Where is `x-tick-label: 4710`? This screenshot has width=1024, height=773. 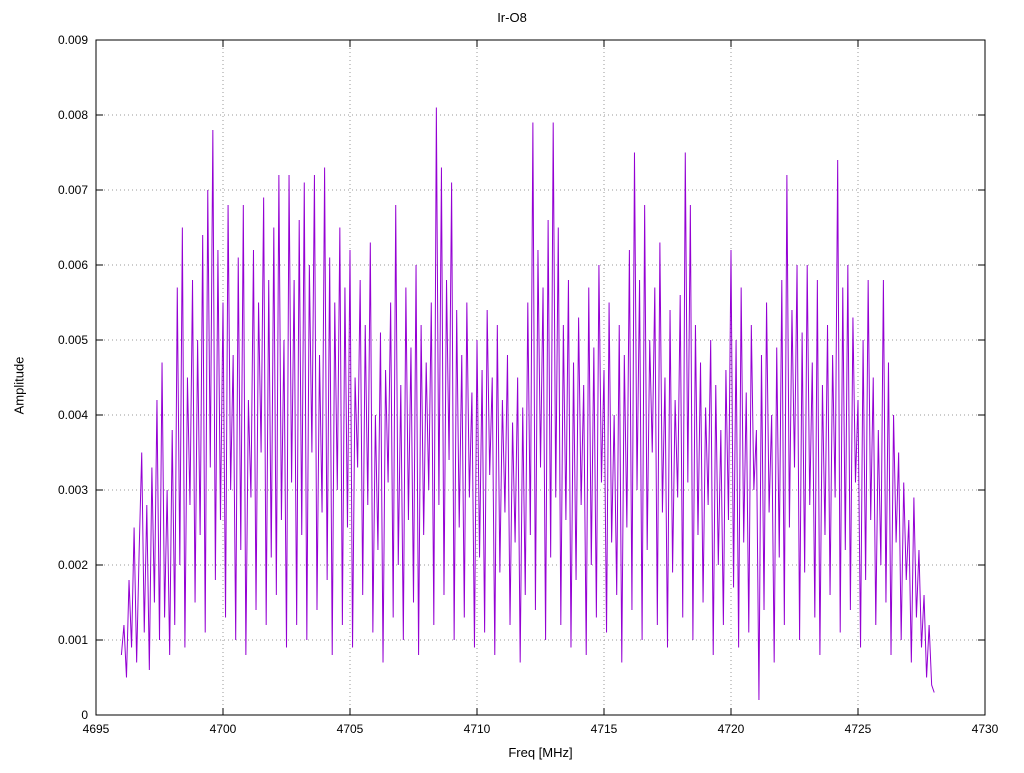 x-tick-label: 4710 is located at coordinates (477, 729).